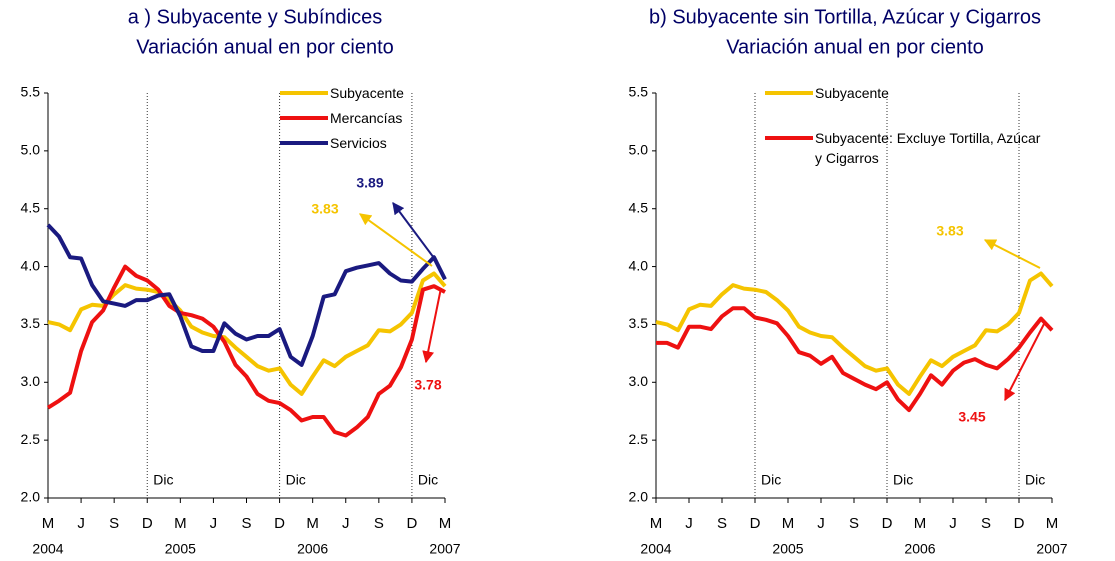  I want to click on annotation-label: 3.89, so click(369, 183).